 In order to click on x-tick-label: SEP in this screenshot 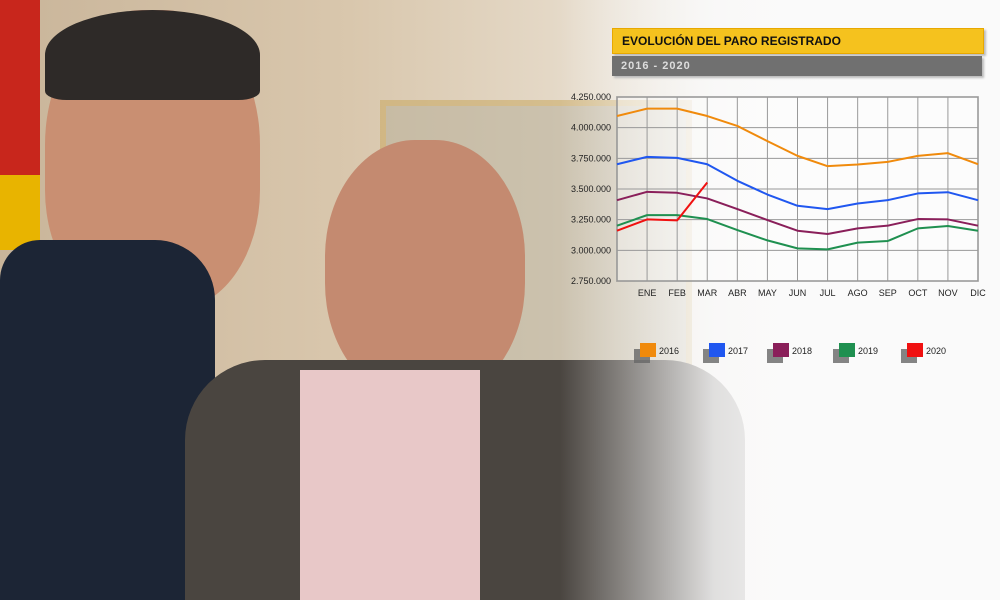, I will do `click(888, 293)`.